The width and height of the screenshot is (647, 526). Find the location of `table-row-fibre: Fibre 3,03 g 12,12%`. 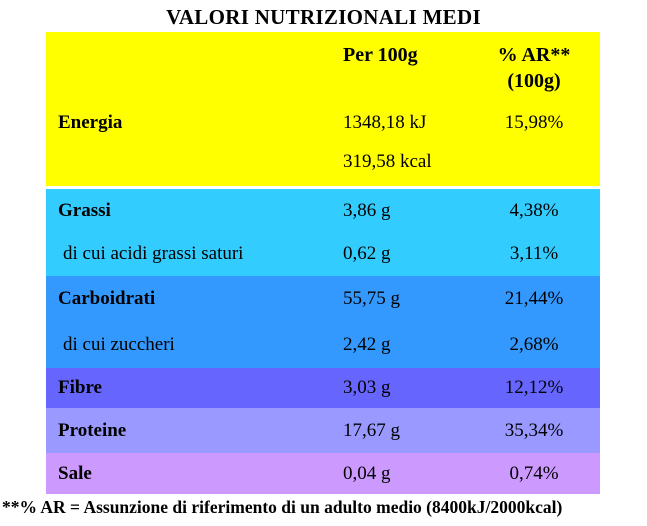

table-row-fibre: Fibre 3,03 g 12,12% is located at coordinates (323, 388).